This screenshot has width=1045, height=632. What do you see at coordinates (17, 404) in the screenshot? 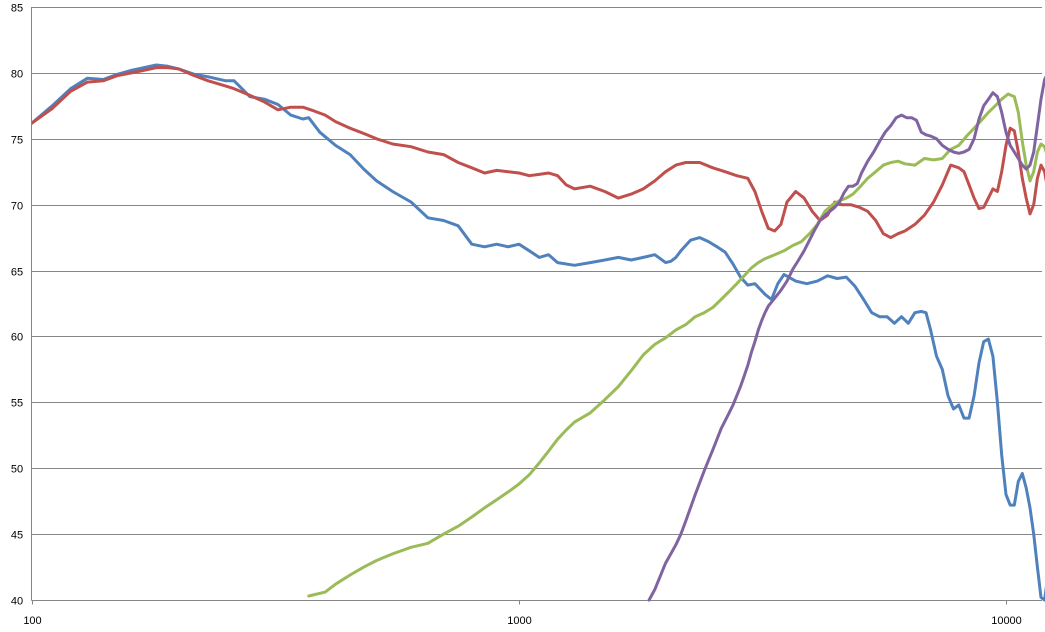
I see `y-tick-label-55: 55` at bounding box center [17, 404].